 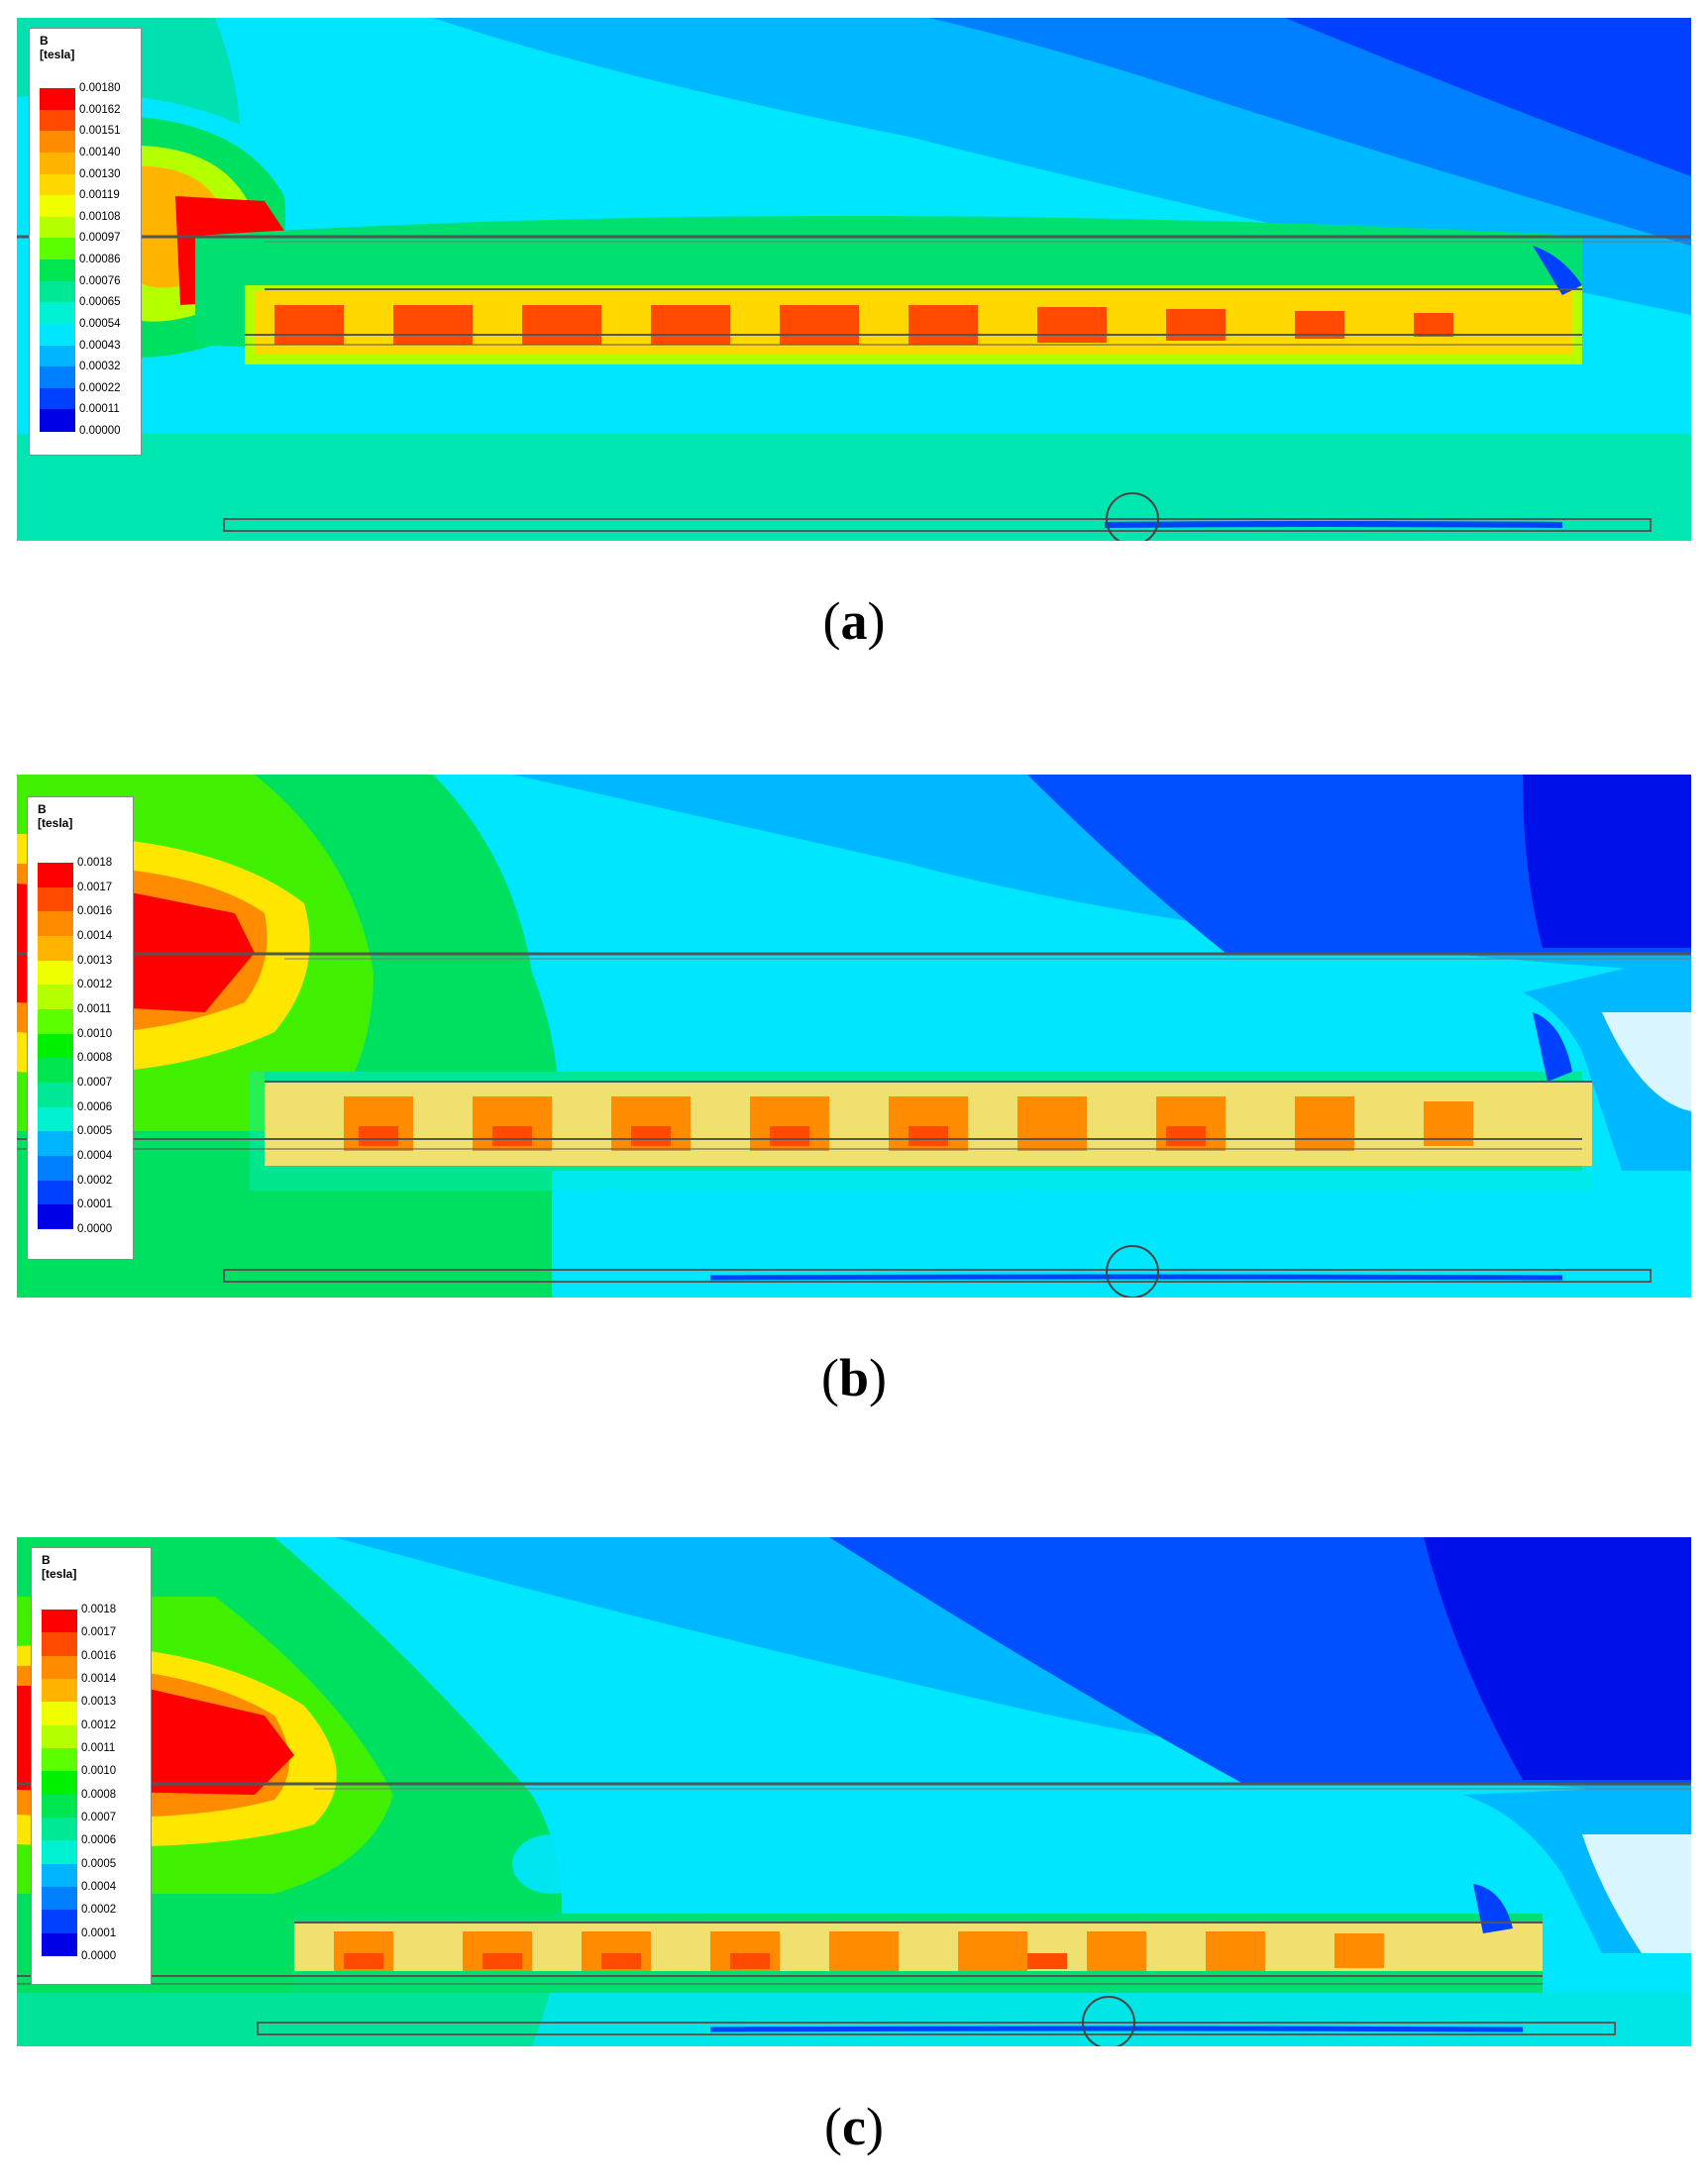 What do you see at coordinates (100, 131) in the screenshot?
I see `tick-label: 0.00151` at bounding box center [100, 131].